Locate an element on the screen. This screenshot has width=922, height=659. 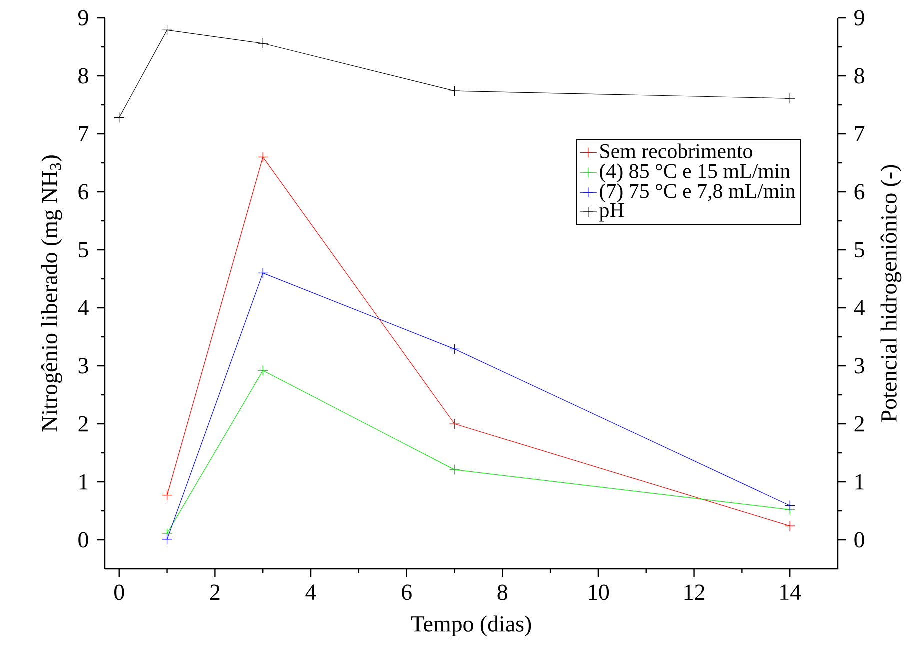
y2-tick-label: 0 is located at coordinates (859, 540).